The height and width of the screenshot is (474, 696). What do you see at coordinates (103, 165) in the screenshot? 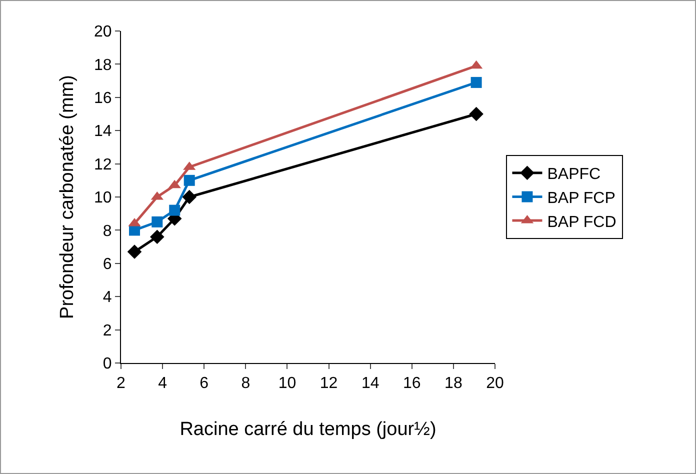
I see `y-tick-label: 12` at bounding box center [103, 165].